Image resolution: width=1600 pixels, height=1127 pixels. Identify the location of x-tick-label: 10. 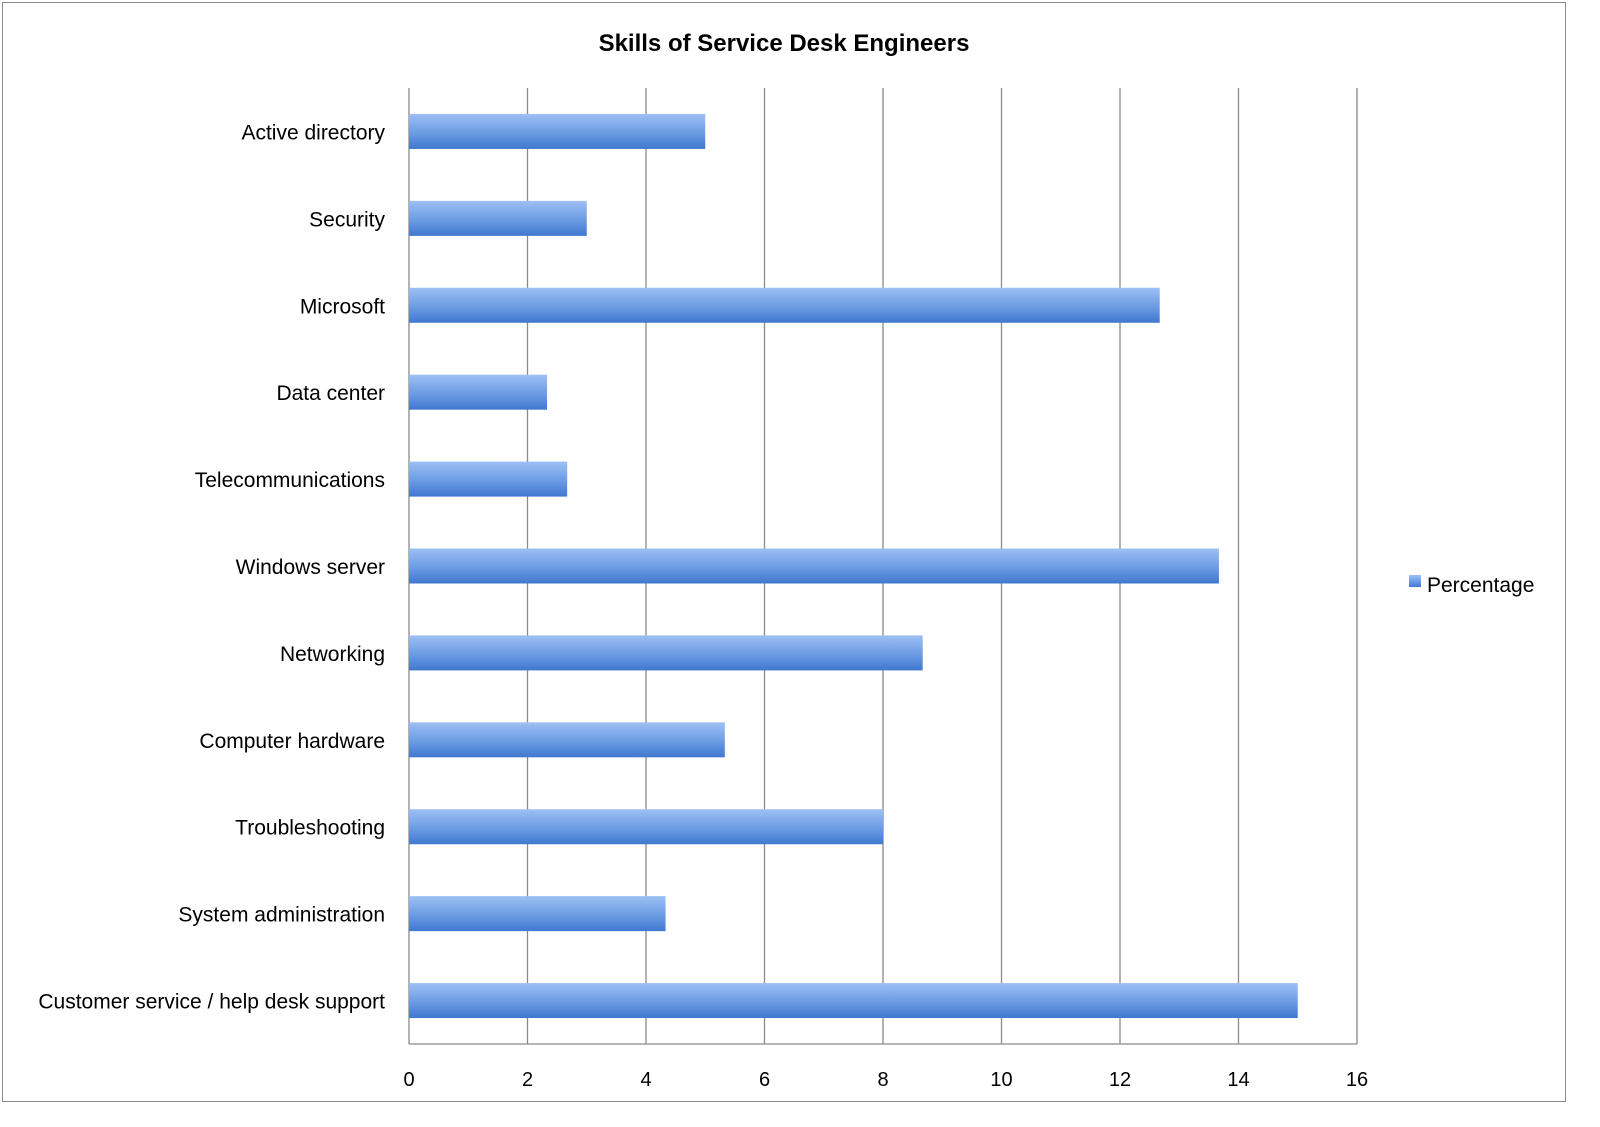
(1001, 1080).